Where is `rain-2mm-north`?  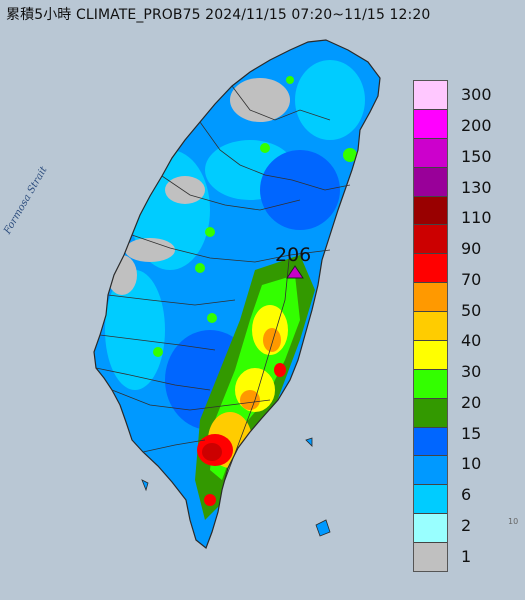
rain-2mm-north is located at coordinates (330, 100).